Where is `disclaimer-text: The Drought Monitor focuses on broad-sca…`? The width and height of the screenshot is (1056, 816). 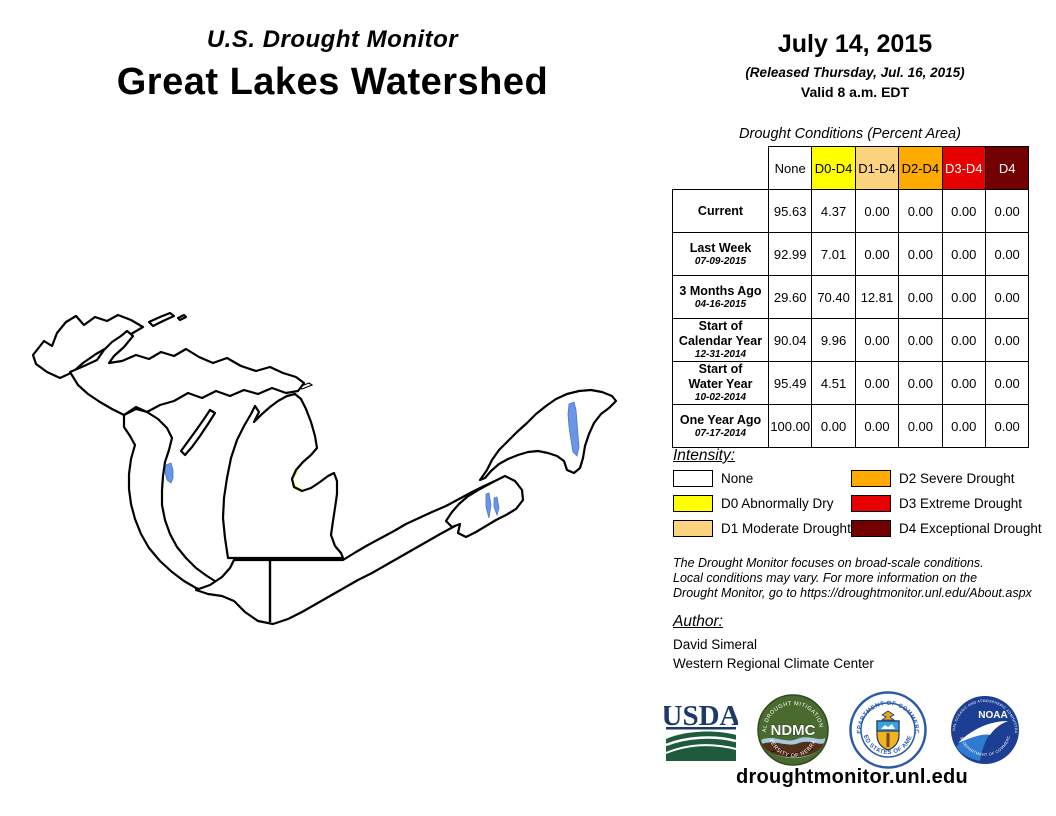 disclaimer-text: The Drought Monitor focuses on broad-sca… is located at coordinates (852, 578).